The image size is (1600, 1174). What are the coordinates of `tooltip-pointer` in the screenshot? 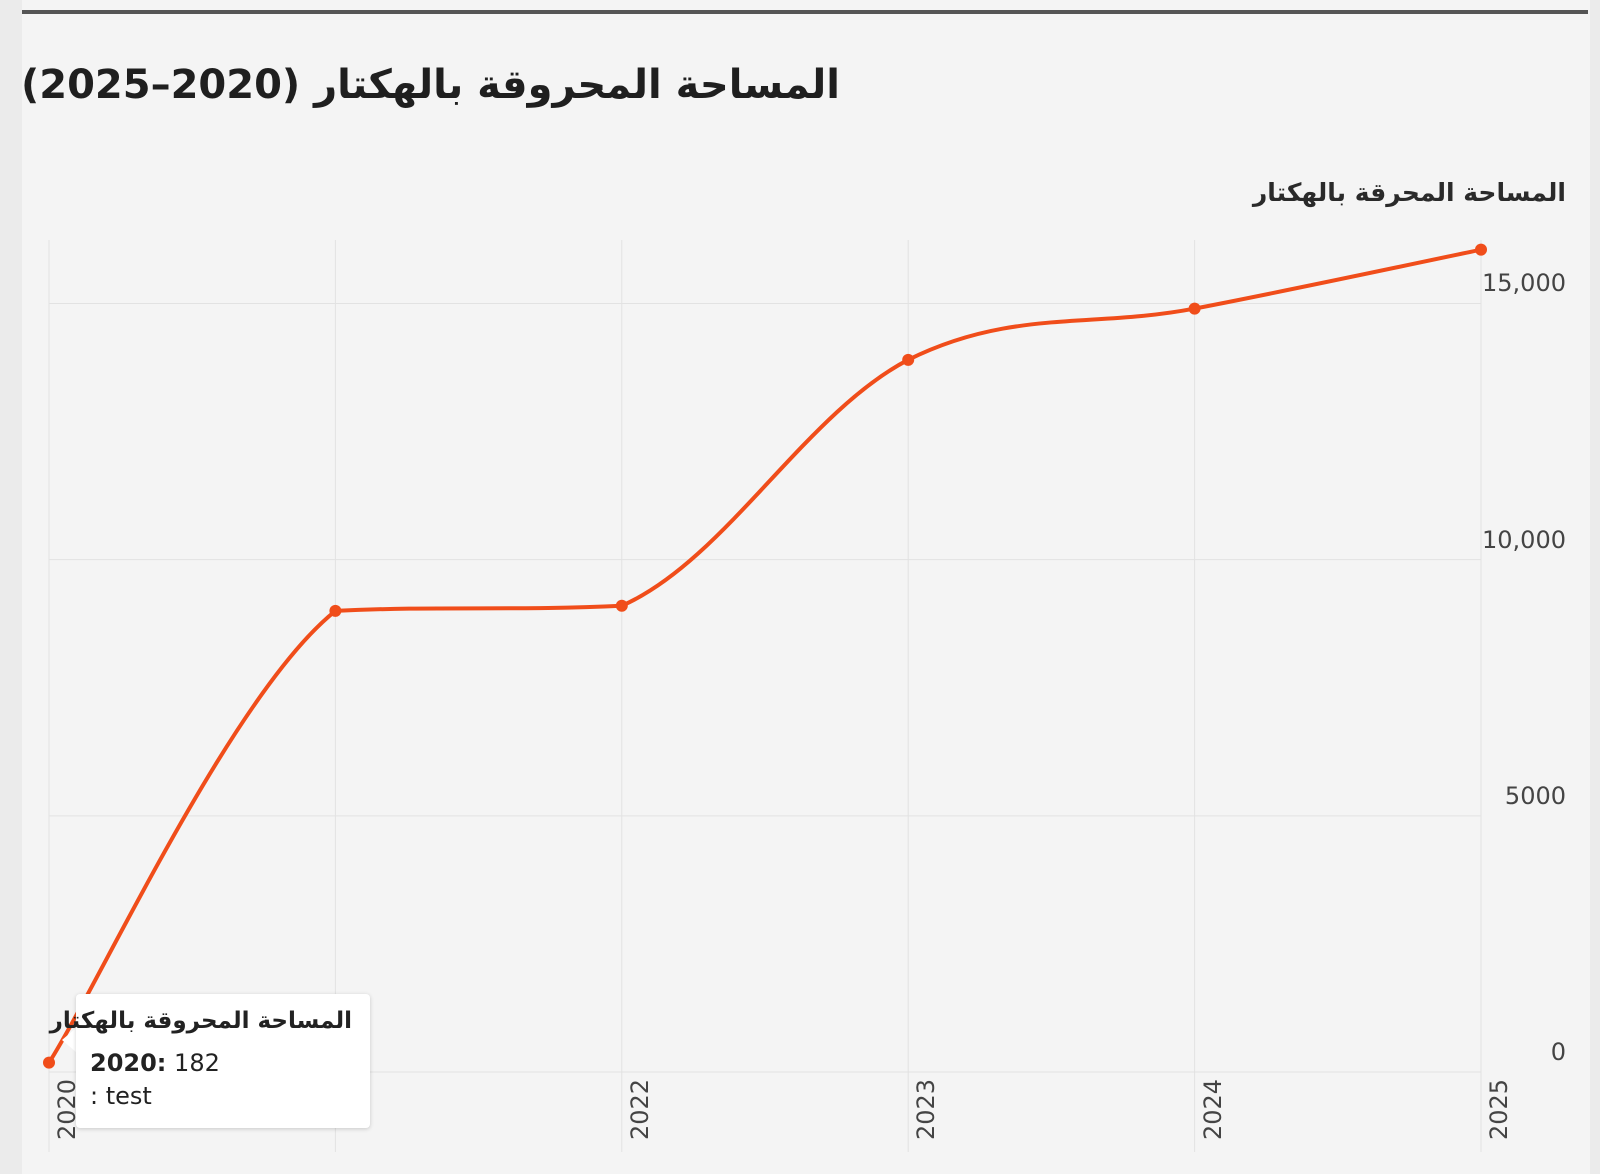 It's located at (69, 1040).